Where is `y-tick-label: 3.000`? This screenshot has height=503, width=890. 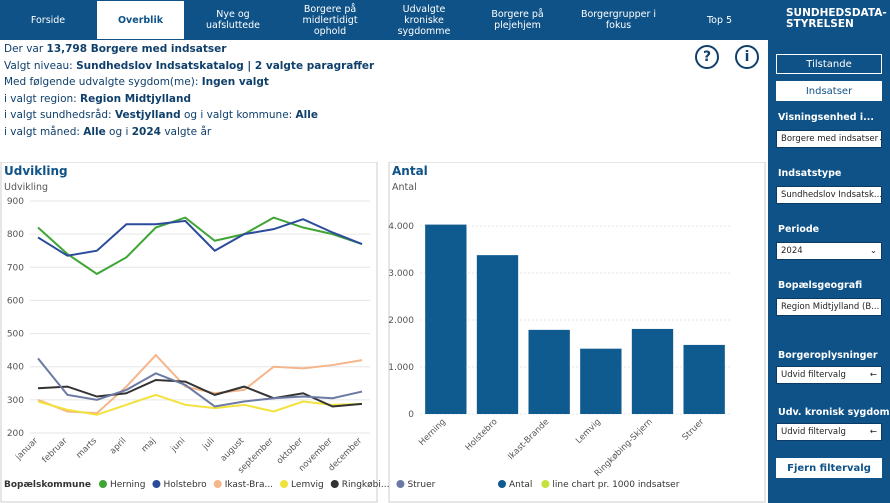
y-tick-label: 3.000 is located at coordinates (401, 274).